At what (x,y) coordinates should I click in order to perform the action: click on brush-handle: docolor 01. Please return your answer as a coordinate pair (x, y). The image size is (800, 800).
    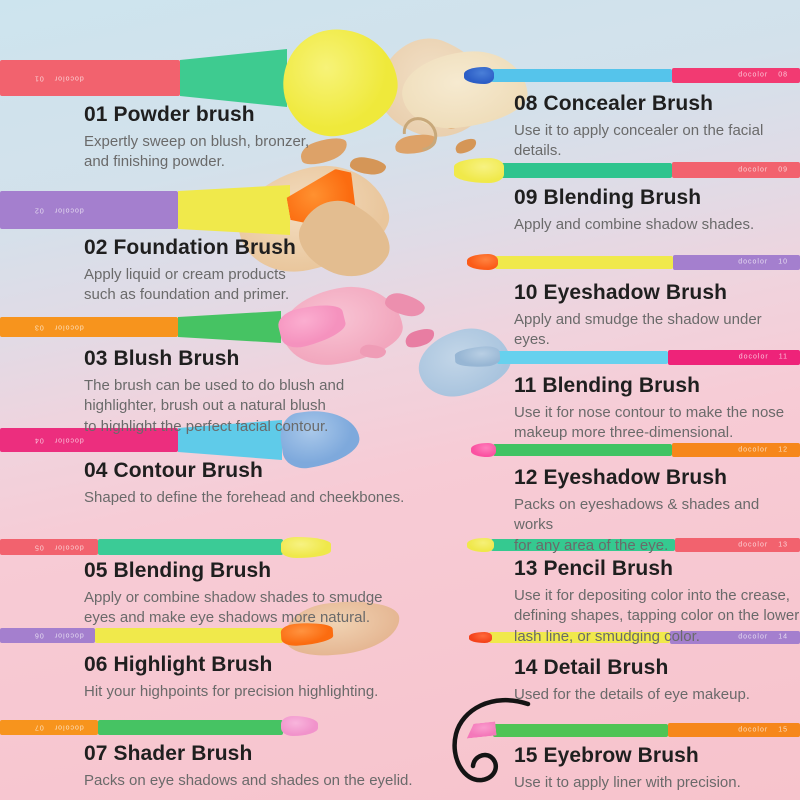
    Looking at the image, I should click on (90, 78).